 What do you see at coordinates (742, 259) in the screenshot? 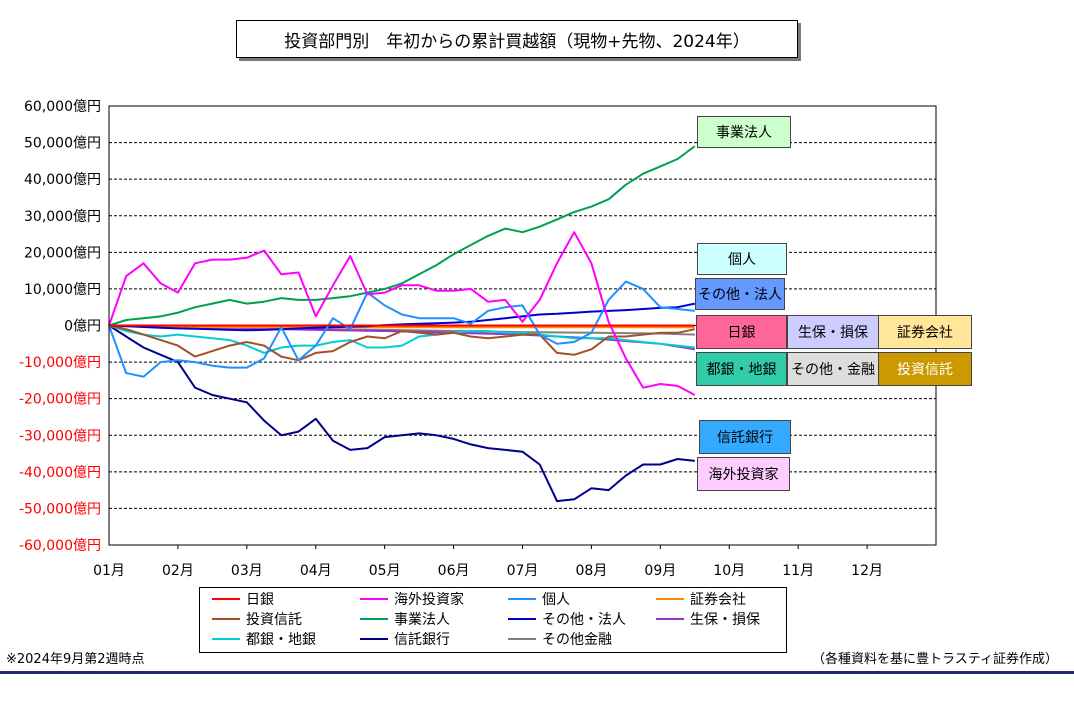
I see `series-callout-label: 個人` at bounding box center [742, 259].